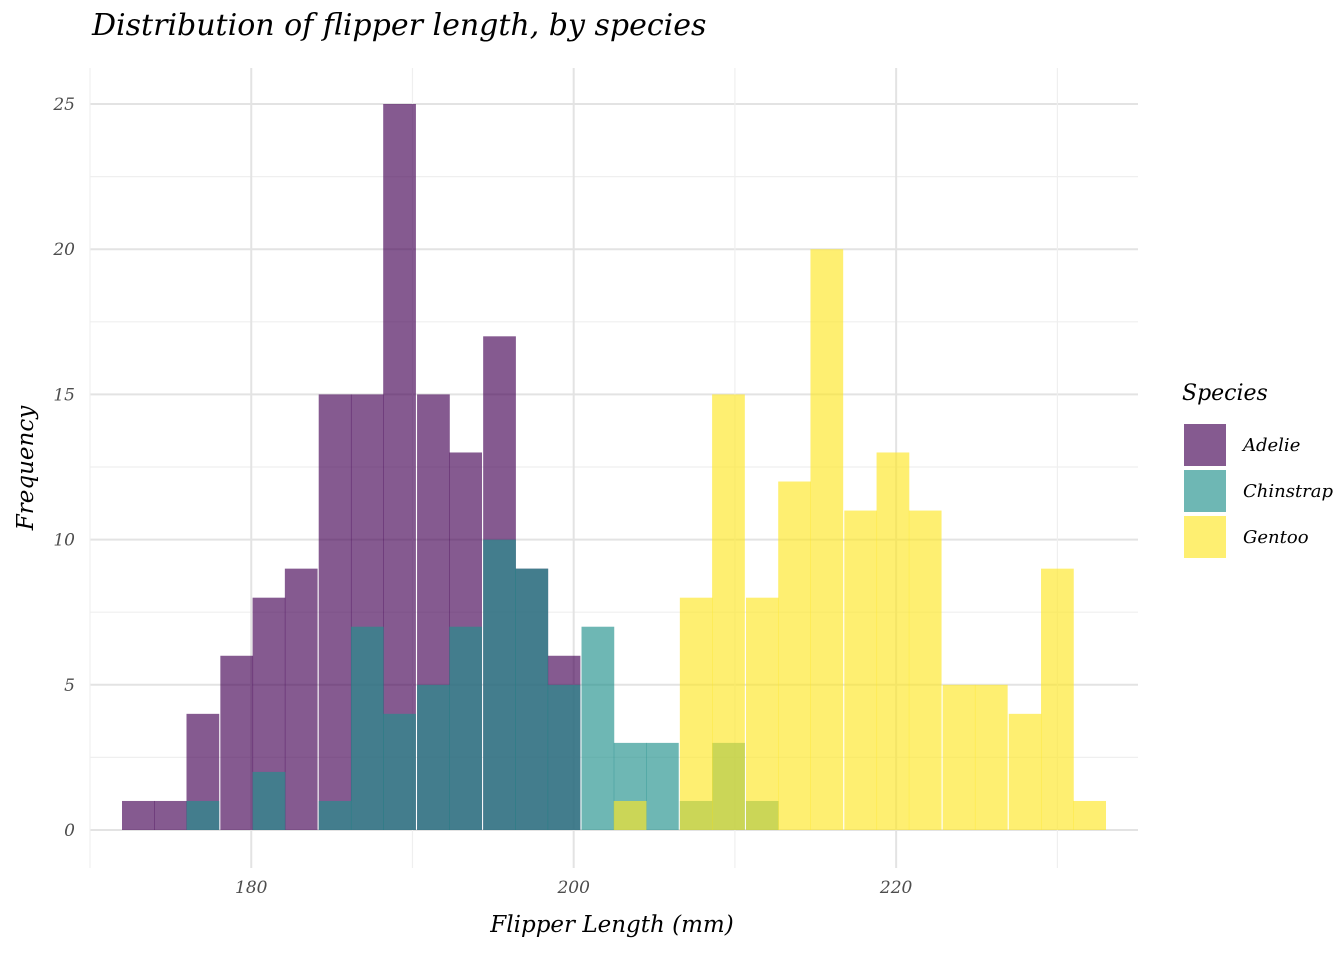 The height and width of the screenshot is (960, 1344). What do you see at coordinates (611, 925) in the screenshot?
I see `x-axis-label: Flipper Length (mm)` at bounding box center [611, 925].